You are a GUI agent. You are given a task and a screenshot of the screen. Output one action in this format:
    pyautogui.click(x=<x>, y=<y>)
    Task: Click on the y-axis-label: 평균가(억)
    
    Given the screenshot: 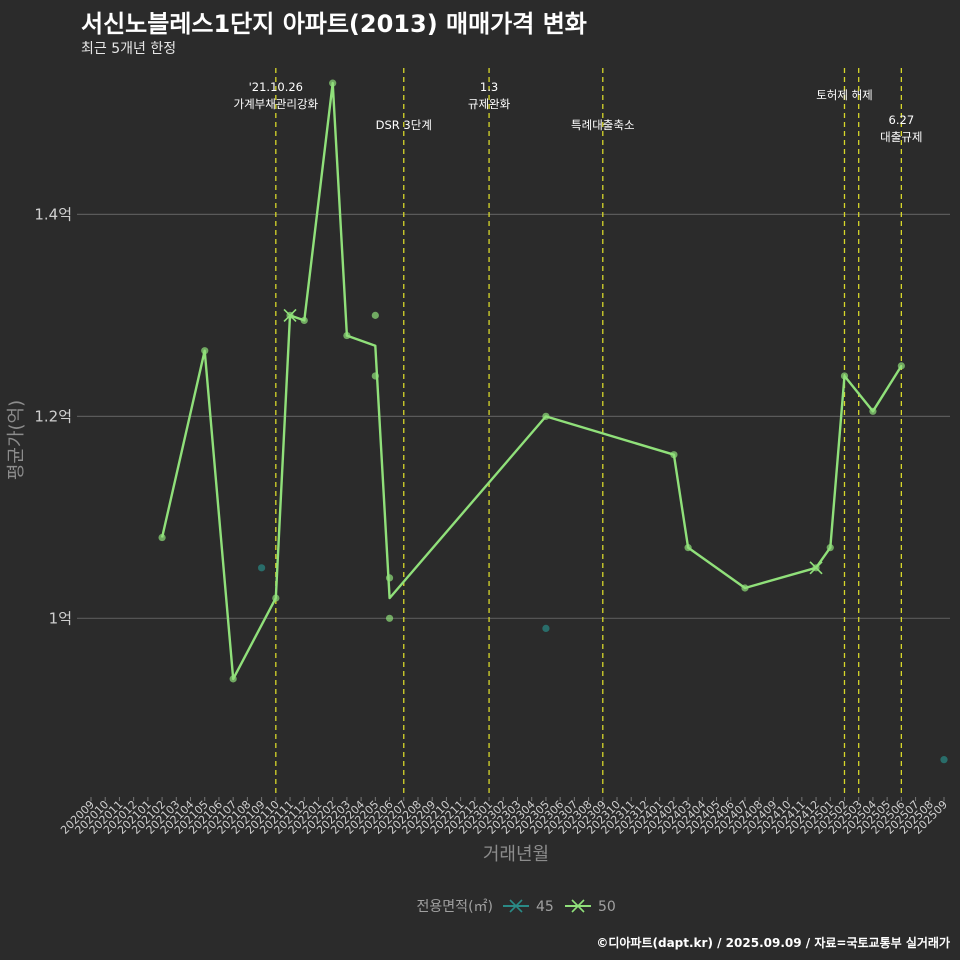 What is the action you would take?
    pyautogui.click(x=16, y=440)
    